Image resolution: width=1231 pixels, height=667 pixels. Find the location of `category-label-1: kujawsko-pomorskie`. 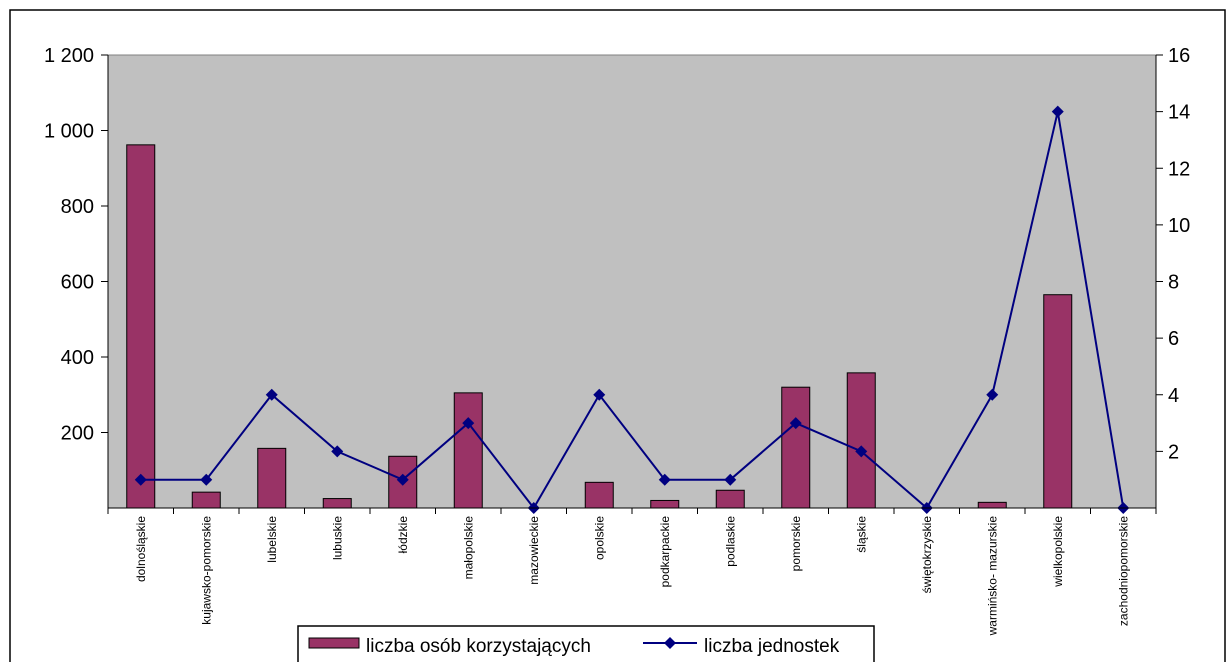

category-label-1: kujawsko-pomorskie is located at coordinates (206, 570).